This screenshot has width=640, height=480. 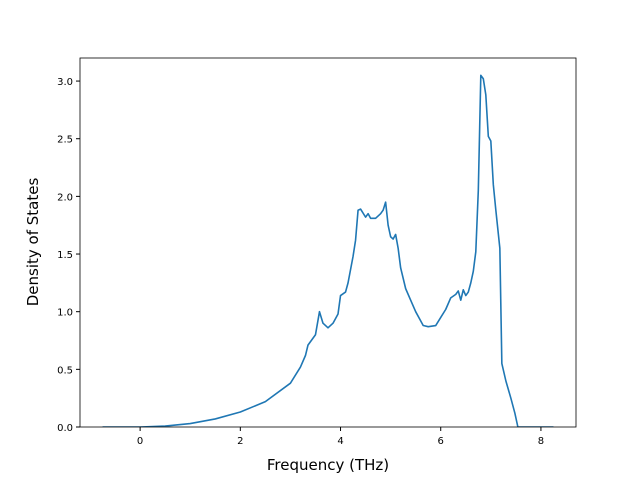 I want to click on y-tick-label: 2.5, so click(x=65, y=140).